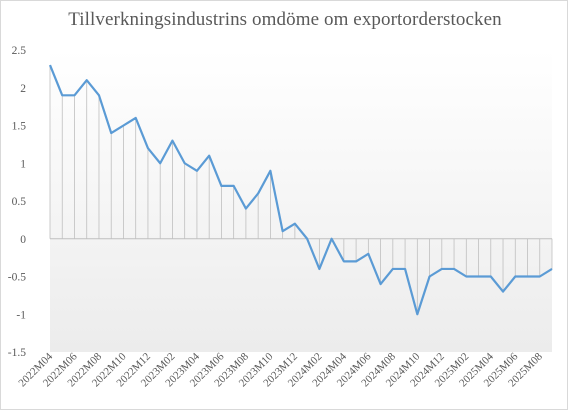 The height and width of the screenshot is (411, 568). What do you see at coordinates (19, 127) in the screenshot?
I see `y-tick-label: 1.5` at bounding box center [19, 127].